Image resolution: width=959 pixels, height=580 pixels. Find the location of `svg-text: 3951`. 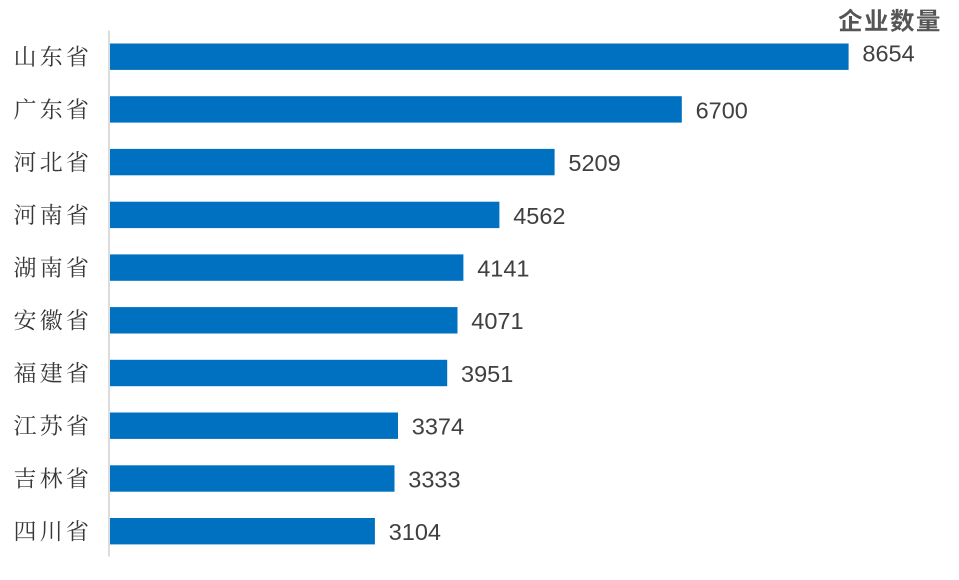

svg-text: 3951 is located at coordinates (487, 374).